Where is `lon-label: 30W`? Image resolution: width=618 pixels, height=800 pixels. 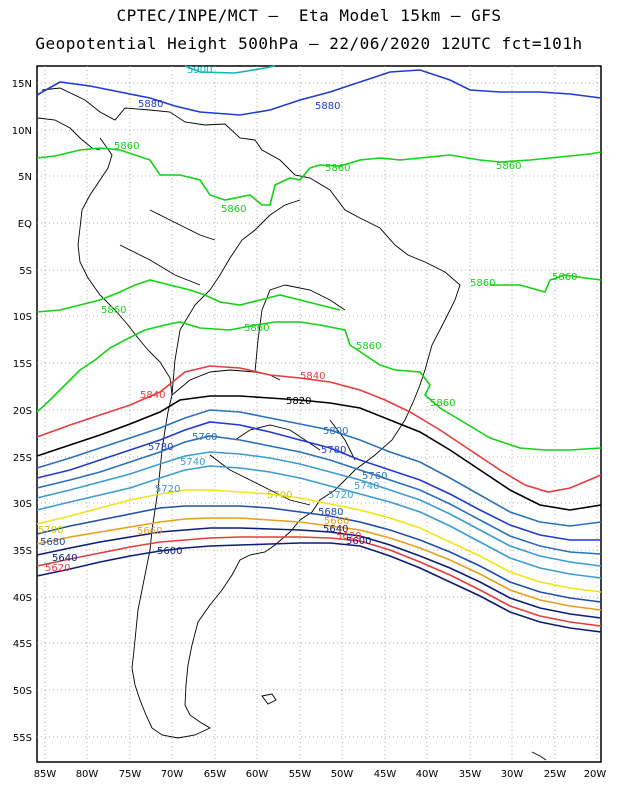 lon-label: 30W is located at coordinates (512, 774).